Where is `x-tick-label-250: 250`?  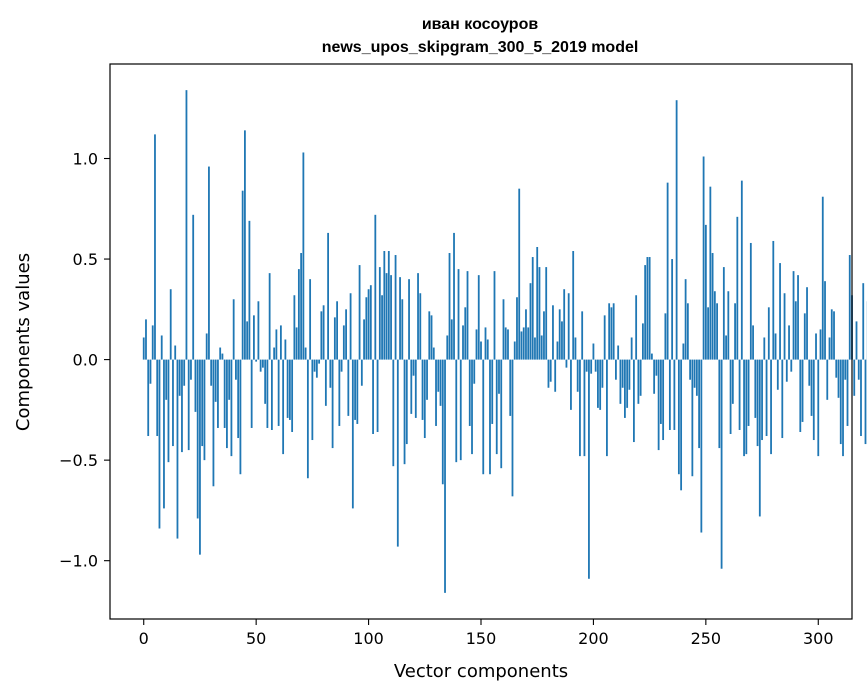
x-tick-label-250: 250 is located at coordinates (706, 638).